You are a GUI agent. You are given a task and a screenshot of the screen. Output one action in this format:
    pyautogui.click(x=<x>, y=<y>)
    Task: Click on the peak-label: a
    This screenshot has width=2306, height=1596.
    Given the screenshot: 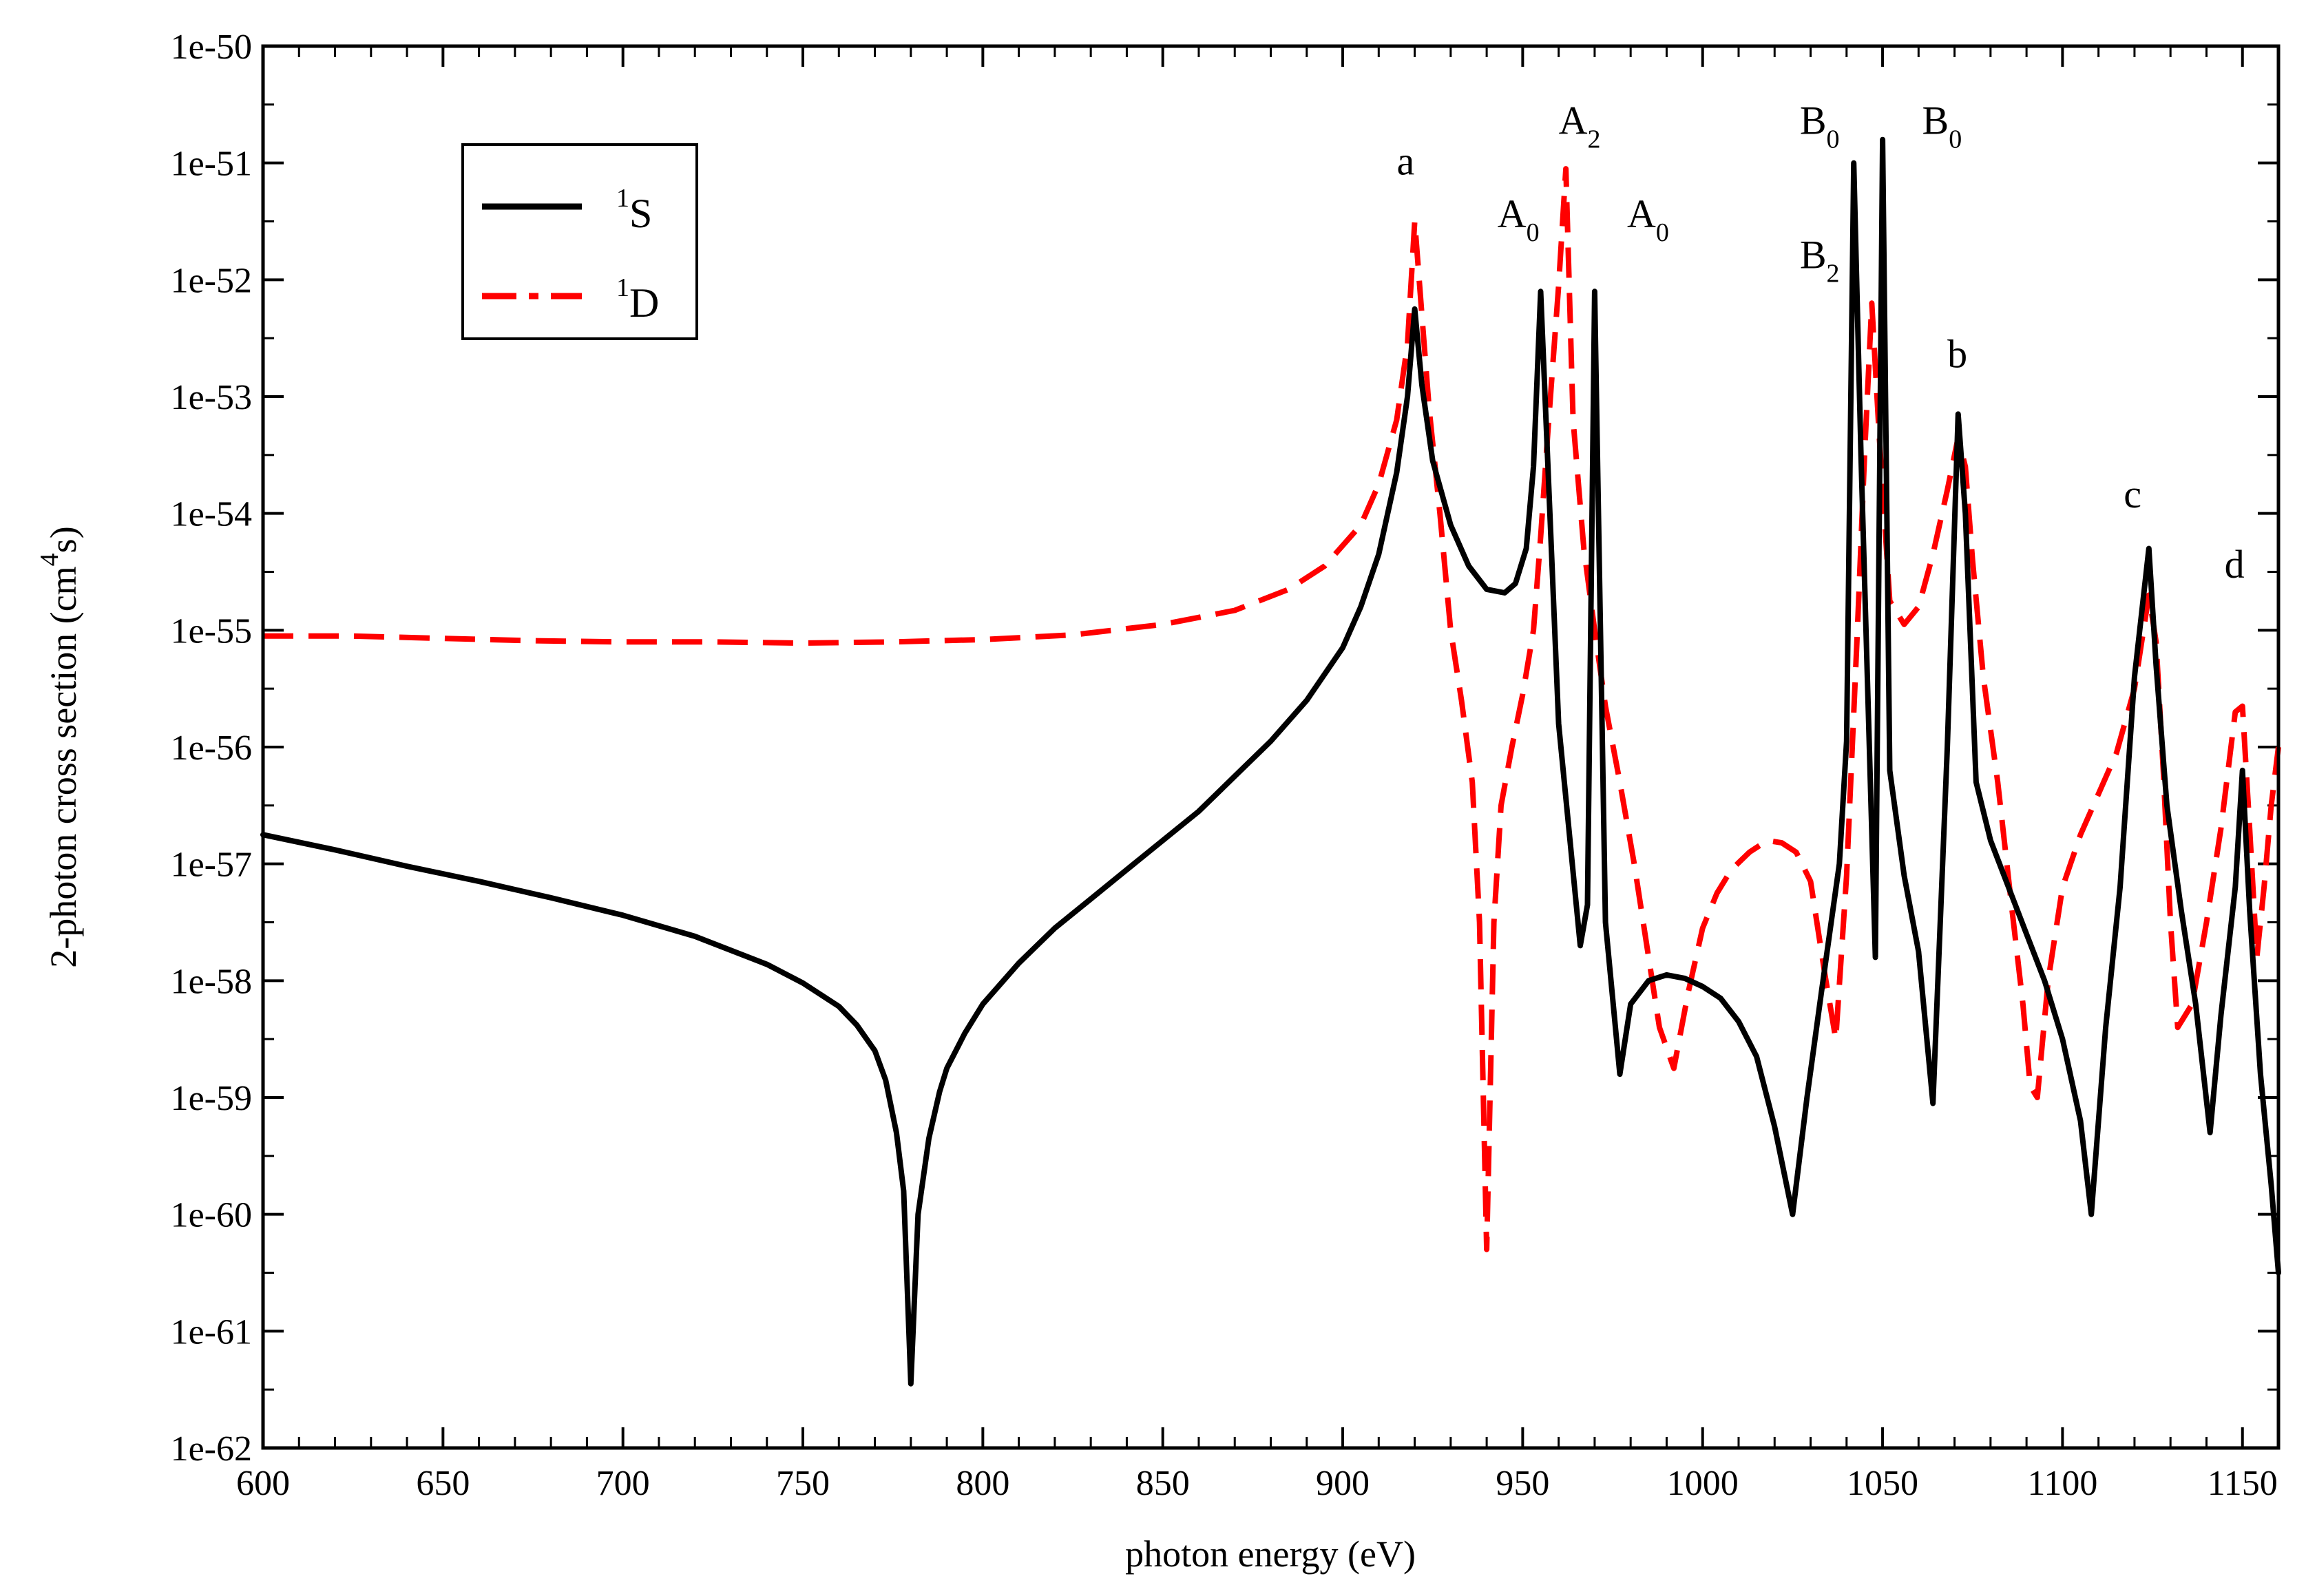 What is the action you would take?
    pyautogui.click(x=1405, y=161)
    